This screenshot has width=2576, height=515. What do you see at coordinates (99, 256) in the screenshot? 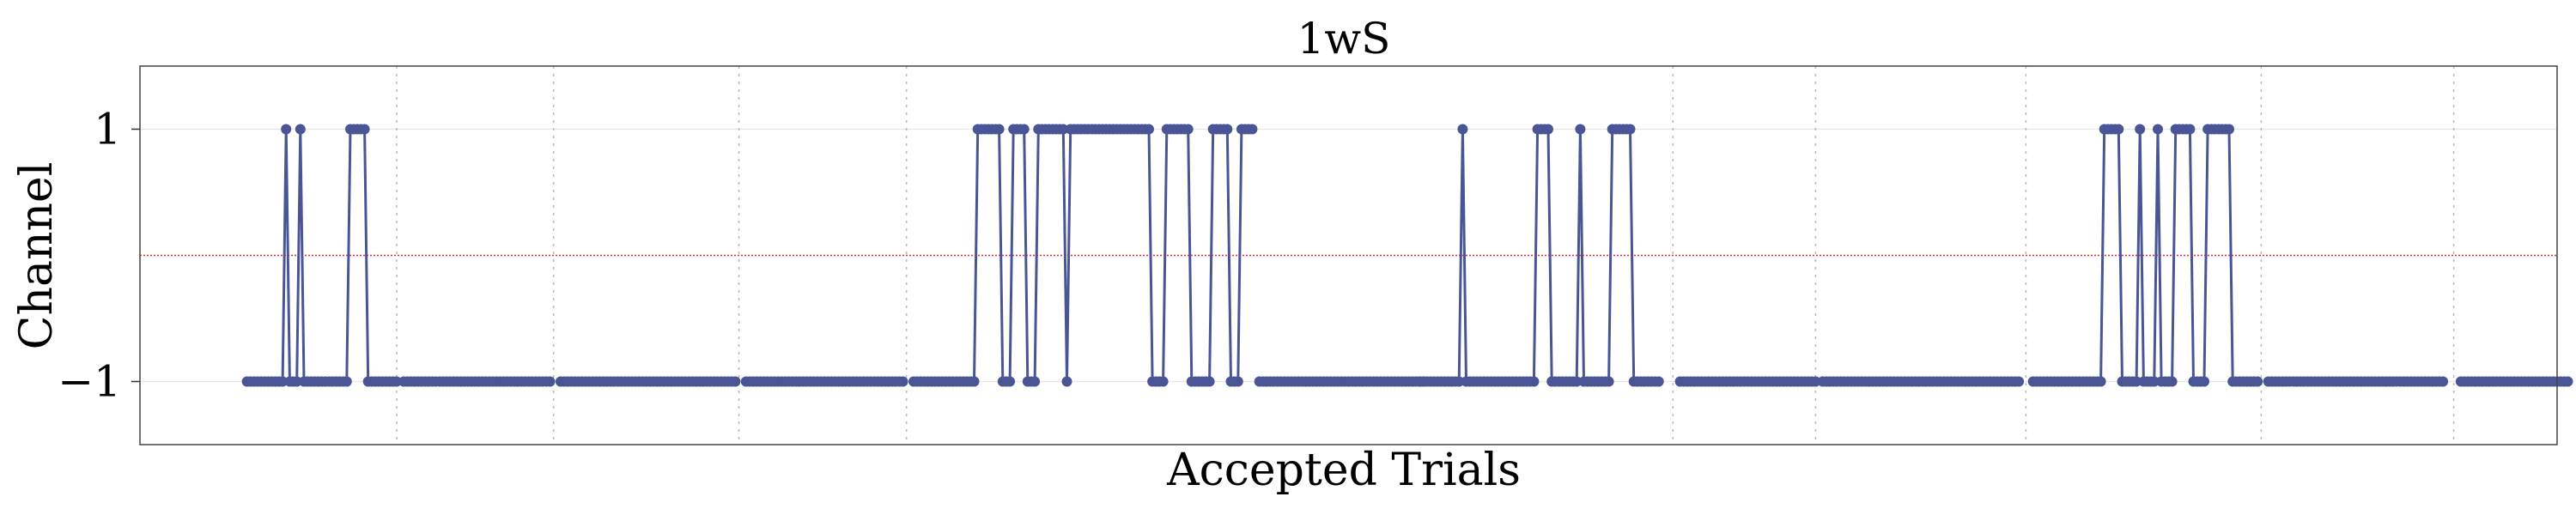
I see `y-axis-ticks: 1 −1` at bounding box center [99, 256].